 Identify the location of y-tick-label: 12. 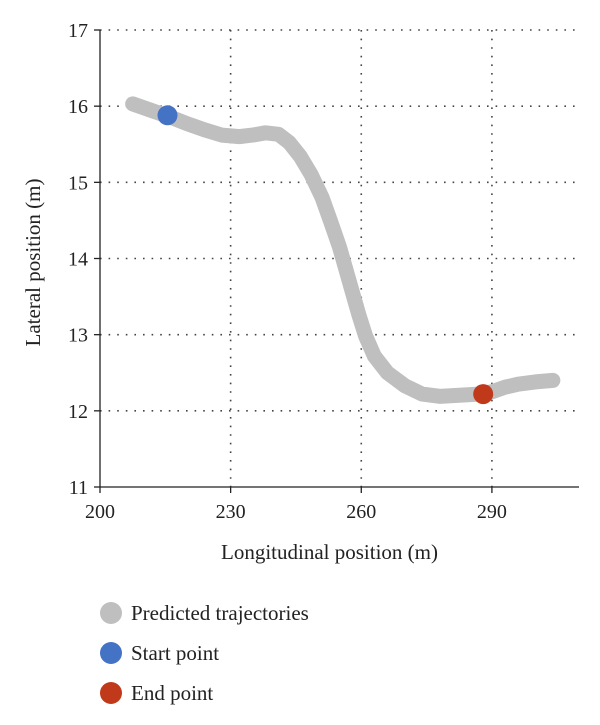
(78, 412).